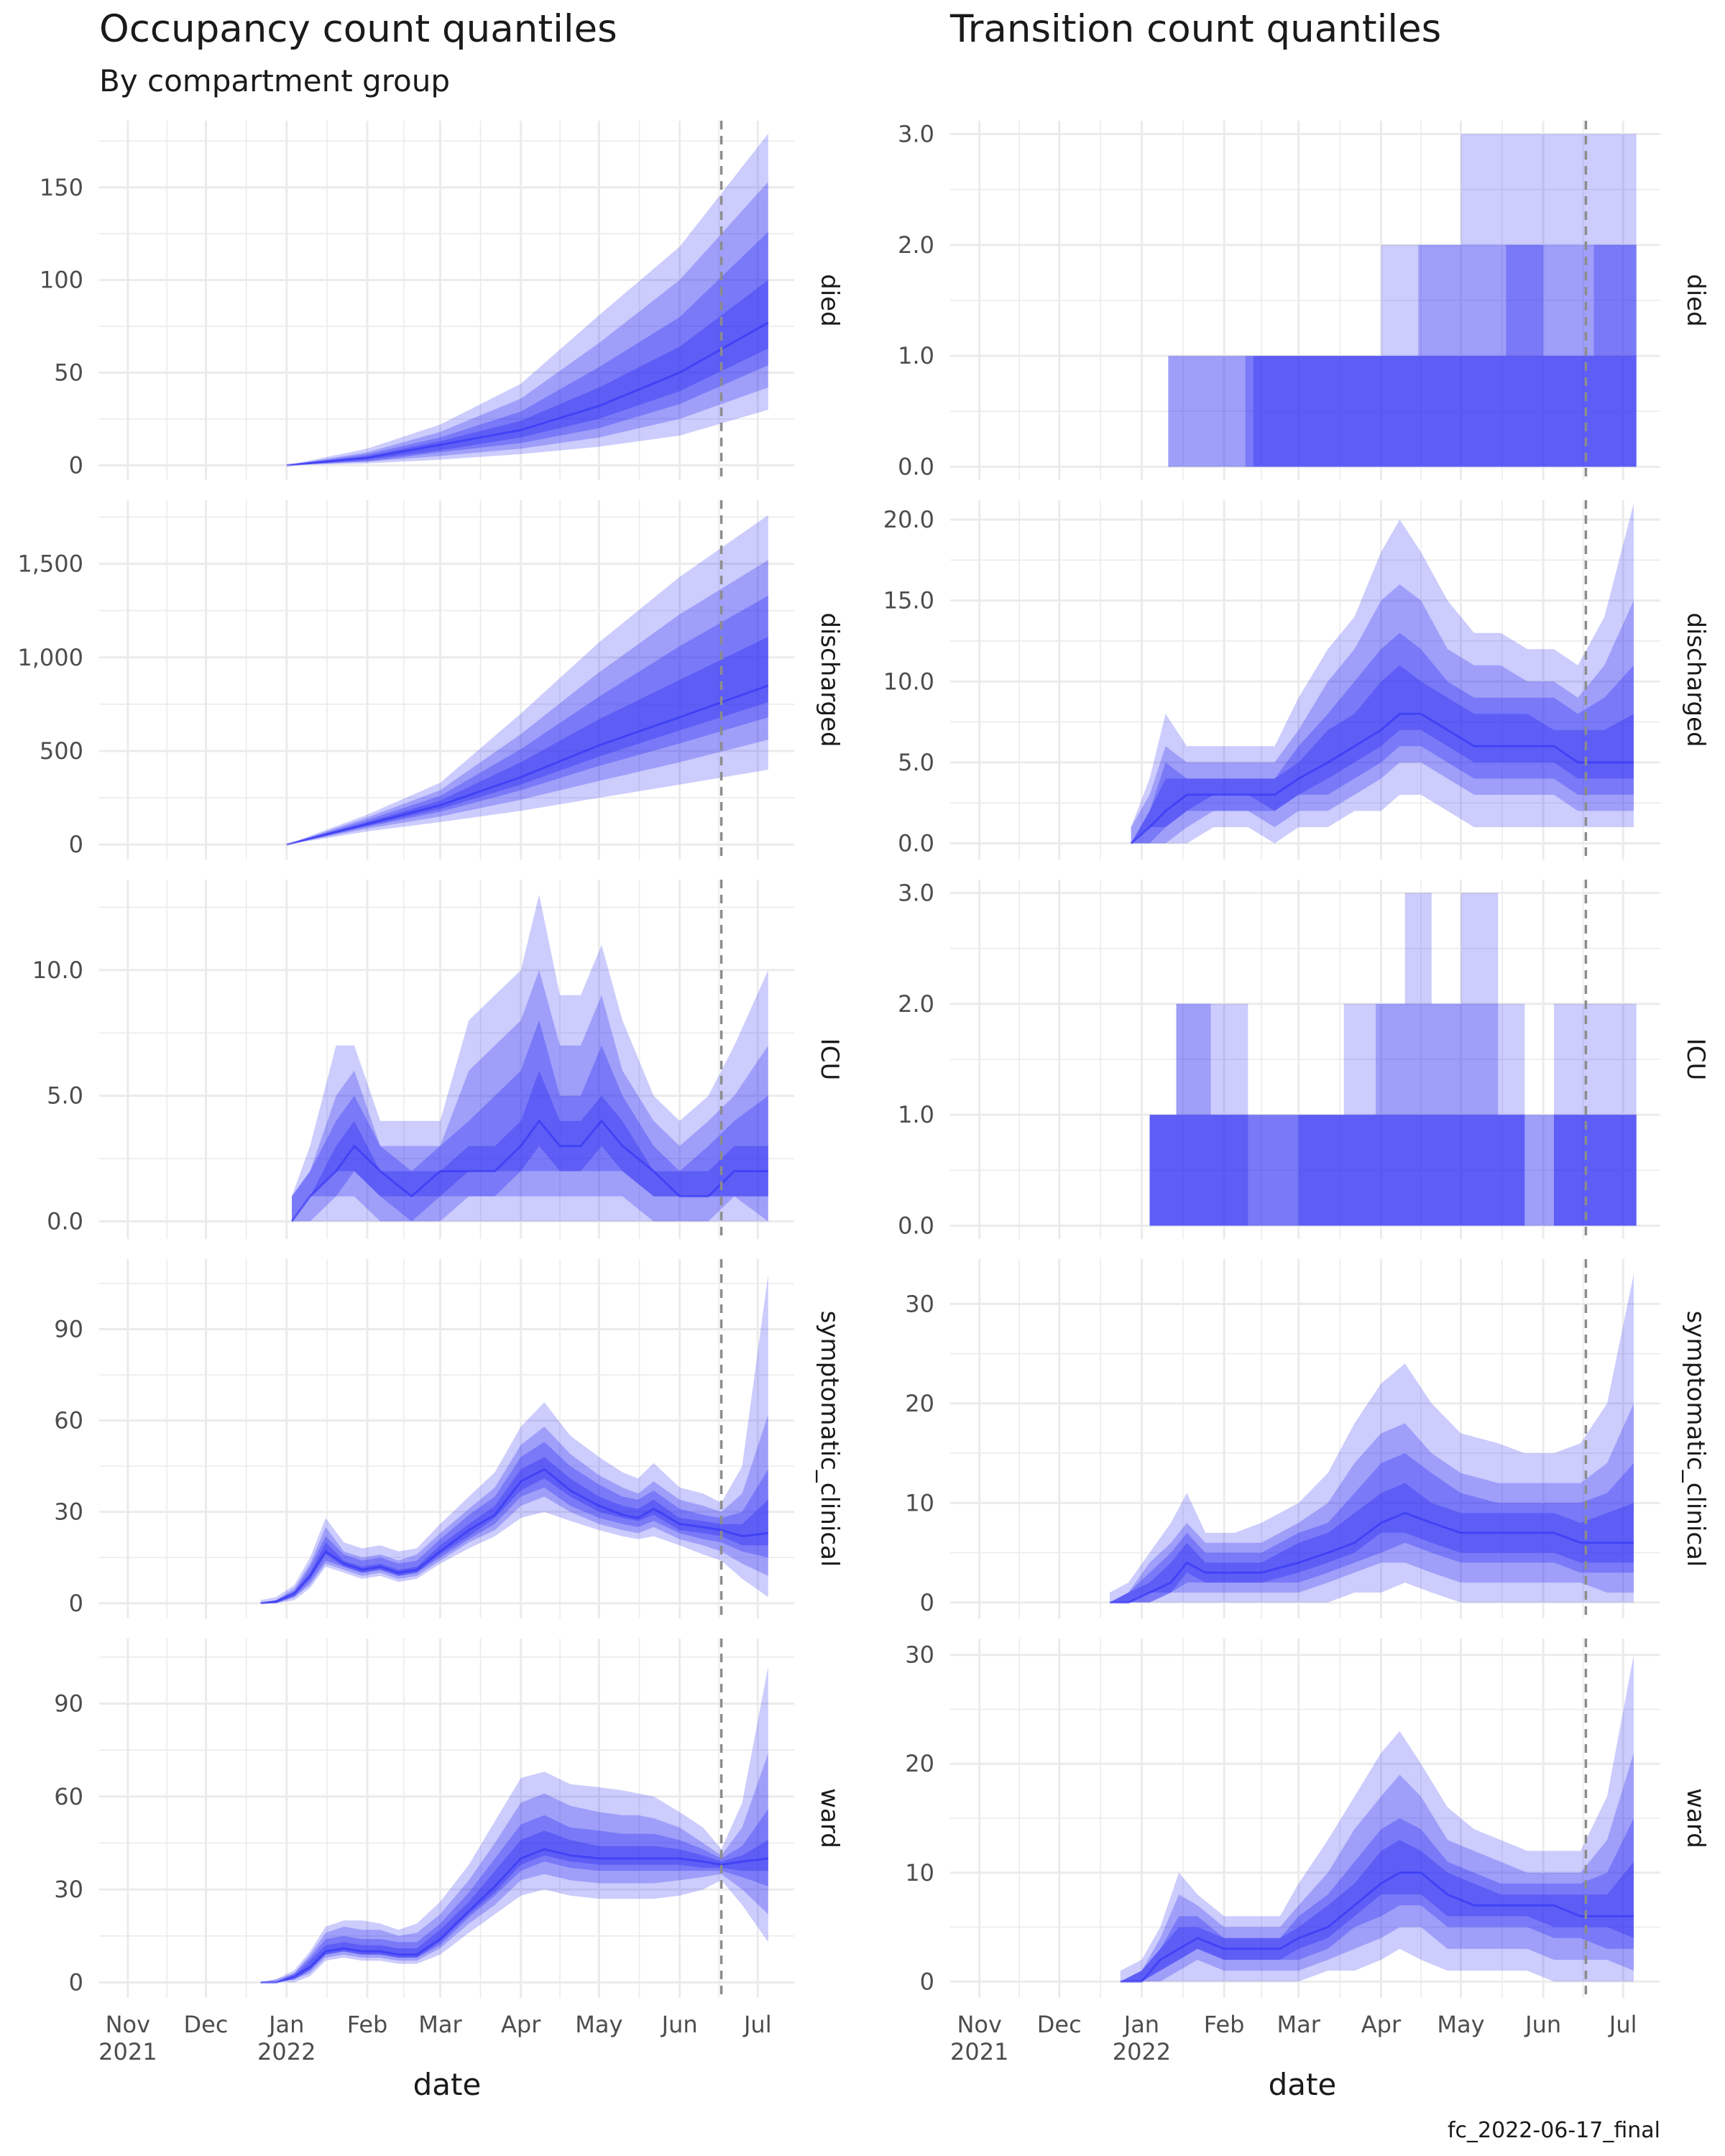 The width and height of the screenshot is (1725, 2156). Describe the element at coordinates (908, 520) in the screenshot. I see `y-tick-label: 20.0` at that location.